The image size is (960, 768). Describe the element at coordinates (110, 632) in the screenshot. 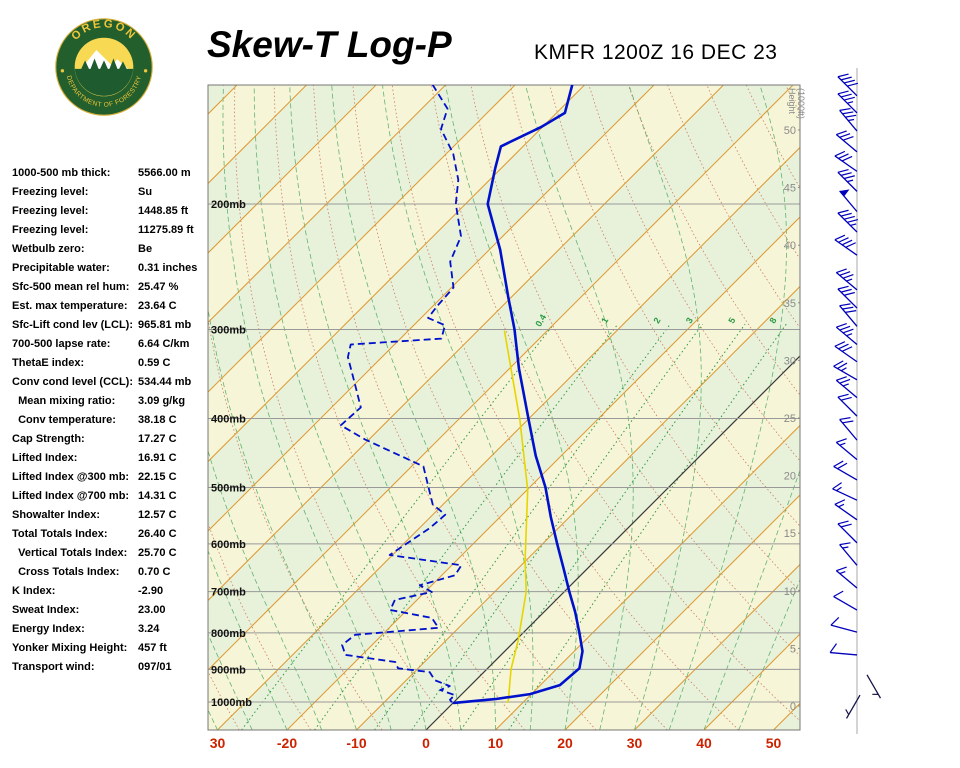

I see `index-row: Energy Index: 3.24` at that location.